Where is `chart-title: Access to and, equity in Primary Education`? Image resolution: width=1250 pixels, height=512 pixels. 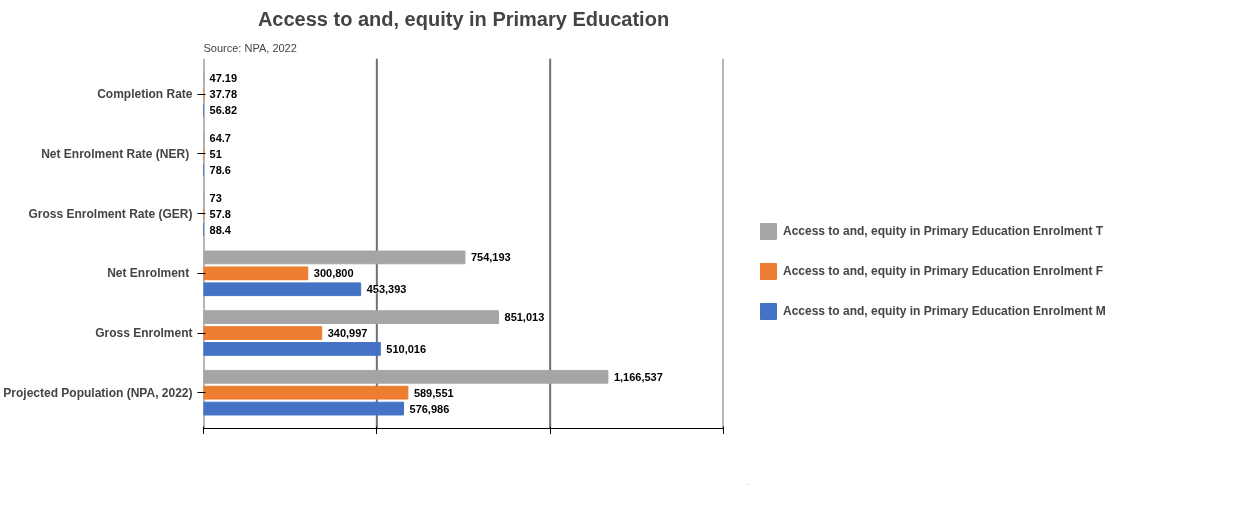
chart-title: Access to and, equity in Primary Education is located at coordinates (463, 18).